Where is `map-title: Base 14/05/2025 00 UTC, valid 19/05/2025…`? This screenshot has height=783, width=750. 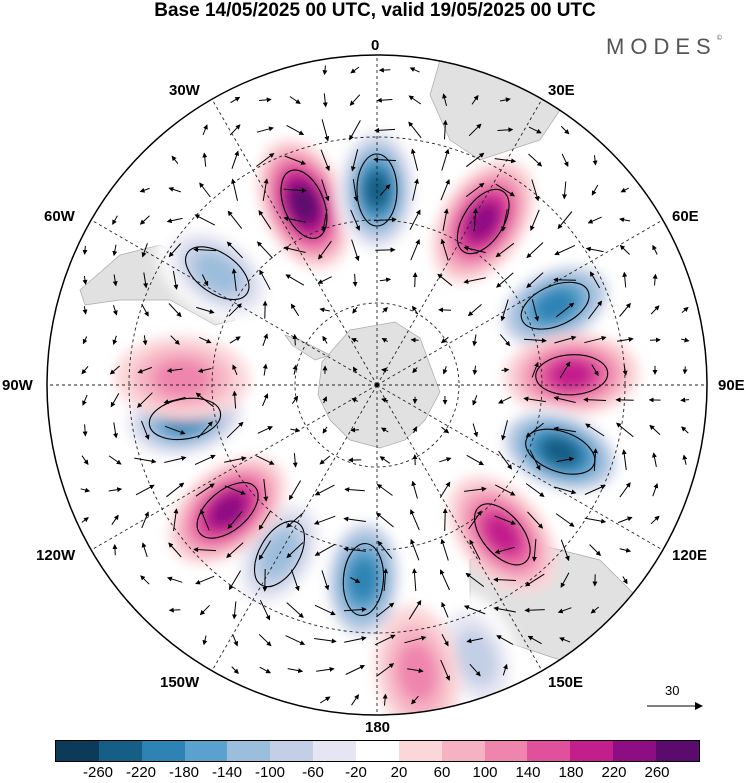 map-title: Base 14/05/2025 00 UTC, valid 19/05/2025… is located at coordinates (375, 10).